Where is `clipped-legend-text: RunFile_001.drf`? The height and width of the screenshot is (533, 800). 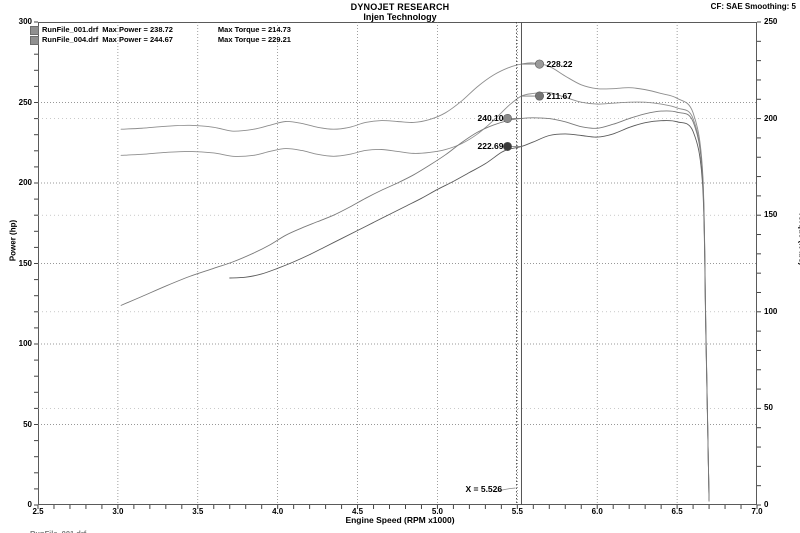 clipped-legend-text: RunFile_001.drf is located at coordinates (58, 530).